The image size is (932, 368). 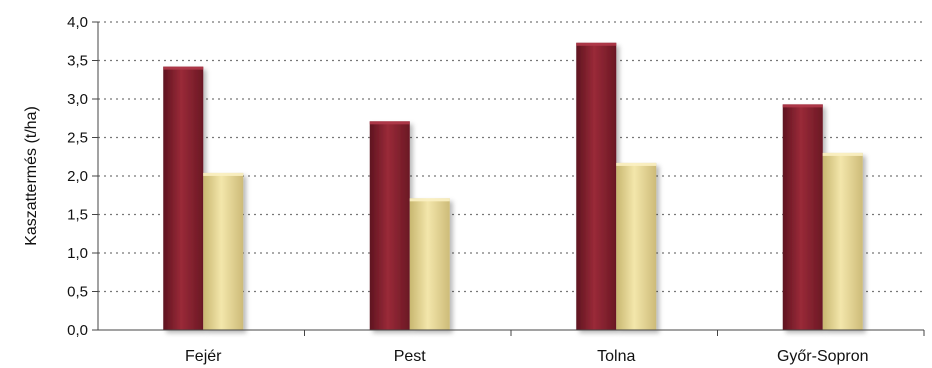 What do you see at coordinates (823, 356) in the screenshot?
I see `x-tick-label: Győr-Sopron` at bounding box center [823, 356].